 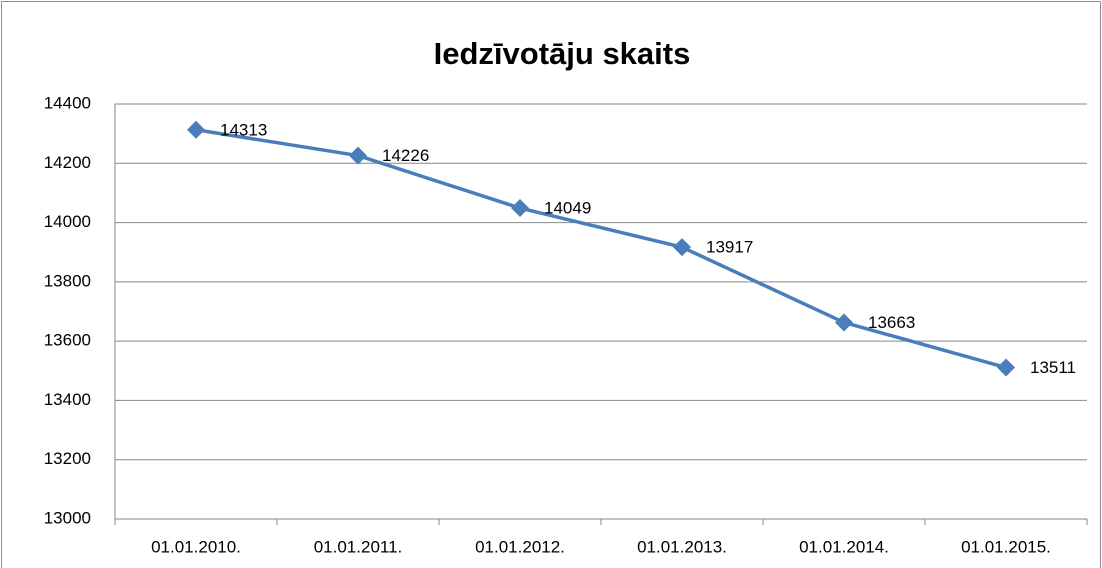 What do you see at coordinates (567, 208) in the screenshot?
I see `data-label: 14049` at bounding box center [567, 208].